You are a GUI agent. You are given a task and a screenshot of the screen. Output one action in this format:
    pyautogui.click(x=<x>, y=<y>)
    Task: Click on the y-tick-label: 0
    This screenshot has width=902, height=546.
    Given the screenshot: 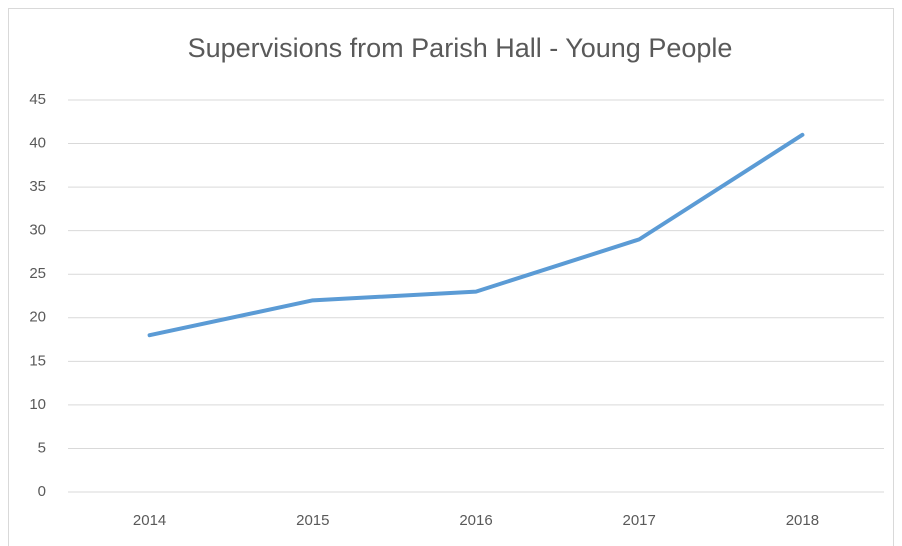 What is the action you would take?
    pyautogui.click(x=42, y=491)
    